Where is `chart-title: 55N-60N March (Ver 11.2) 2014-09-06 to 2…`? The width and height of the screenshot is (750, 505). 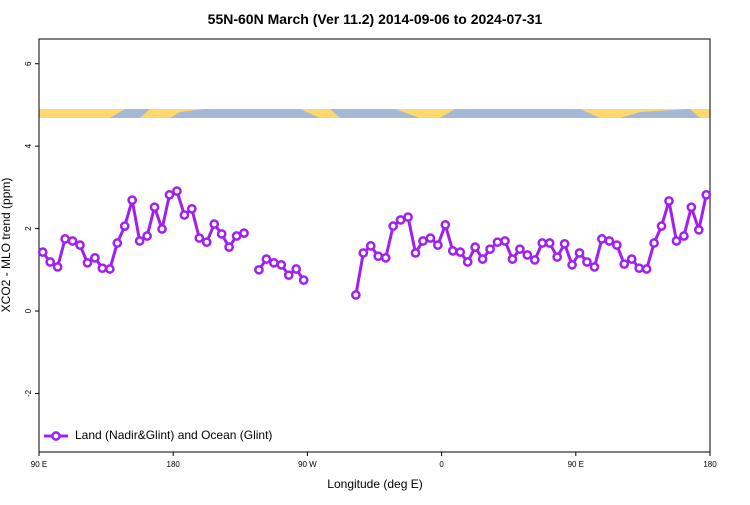
chart-title: 55N-60N March (Ver 11.2) 2014-09-06 to 2… is located at coordinates (375, 19).